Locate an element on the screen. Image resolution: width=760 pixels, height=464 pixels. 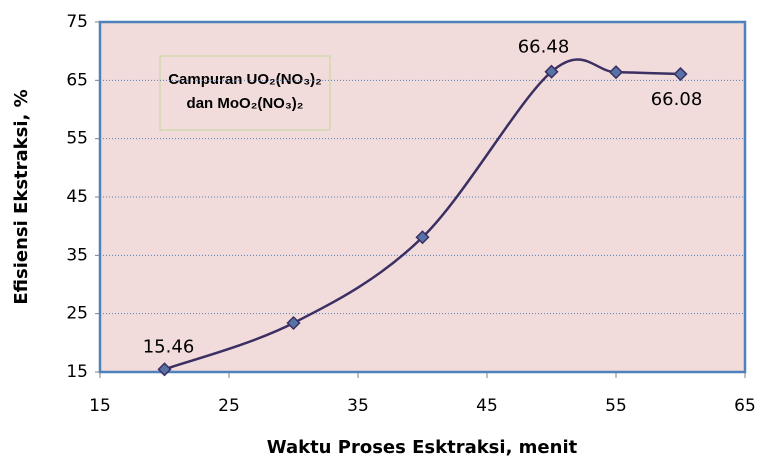
y-tick-label: 35 is located at coordinates (77, 255).